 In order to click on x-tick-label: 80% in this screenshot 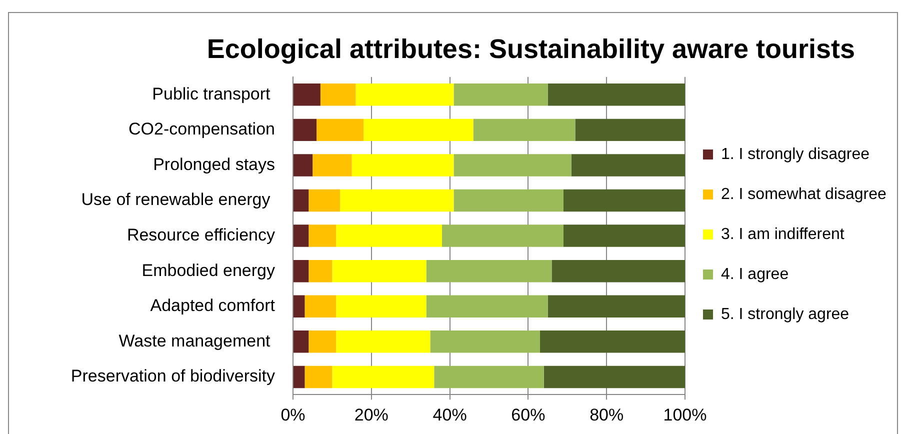, I will do `click(607, 414)`.